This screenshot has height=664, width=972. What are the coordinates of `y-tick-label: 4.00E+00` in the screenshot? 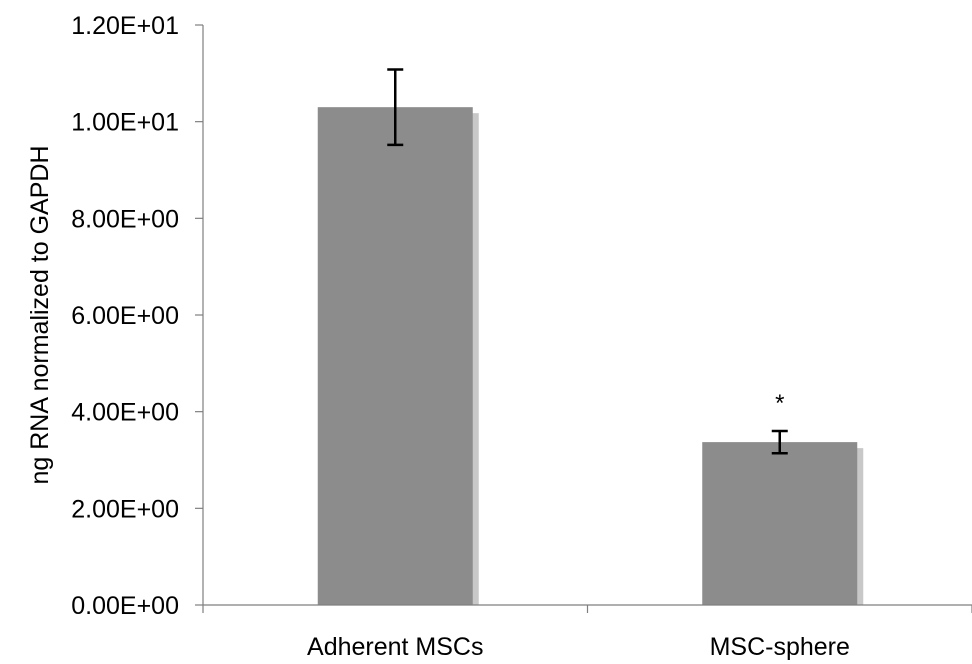 It's located at (125, 413).